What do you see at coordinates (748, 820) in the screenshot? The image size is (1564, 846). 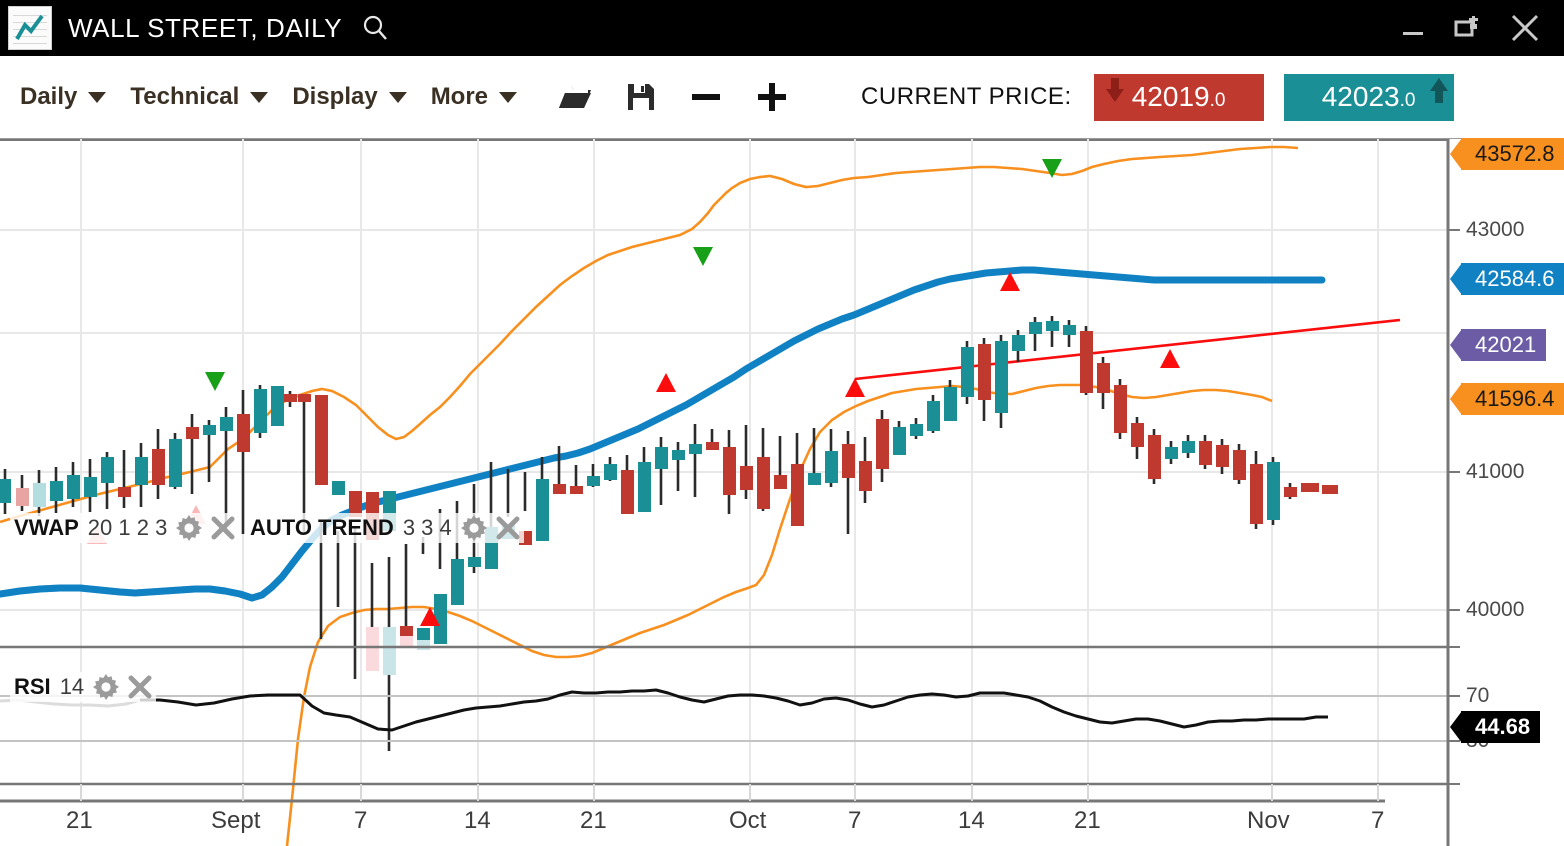 I see `date-label-5: Oct` at bounding box center [748, 820].